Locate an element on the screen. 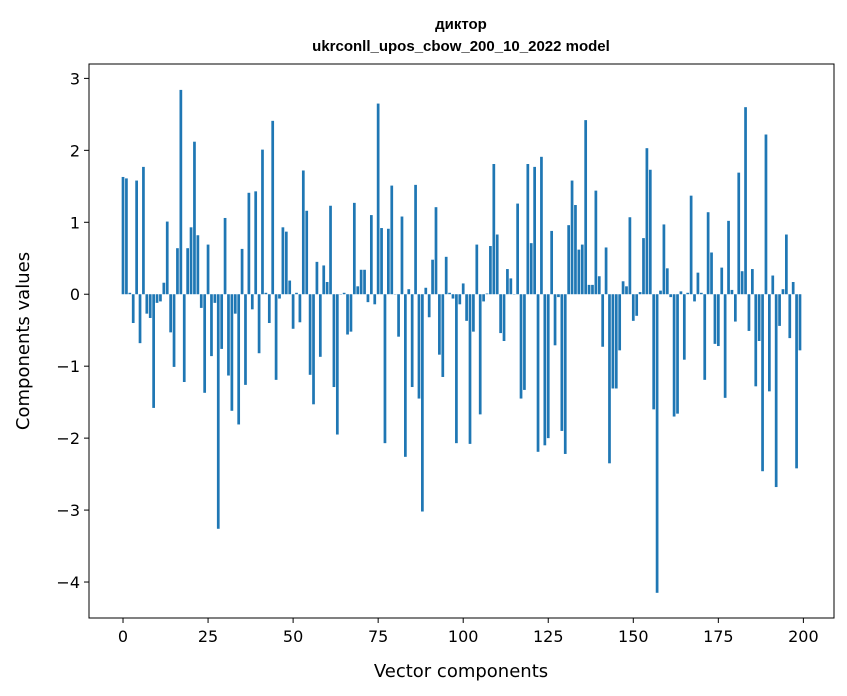 The height and width of the screenshot is (696, 847). x-tick-label: 175 is located at coordinates (718, 636).